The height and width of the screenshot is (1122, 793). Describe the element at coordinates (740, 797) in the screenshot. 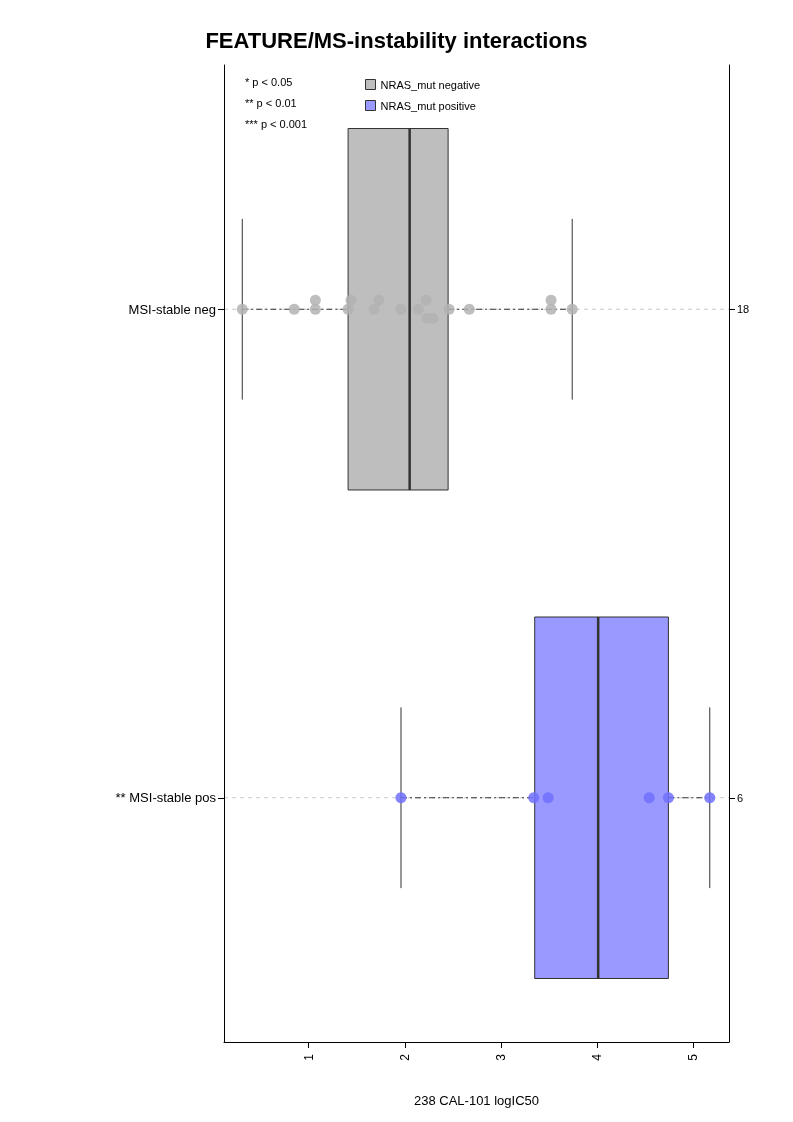

I see `y2-tick-label: 6` at that location.